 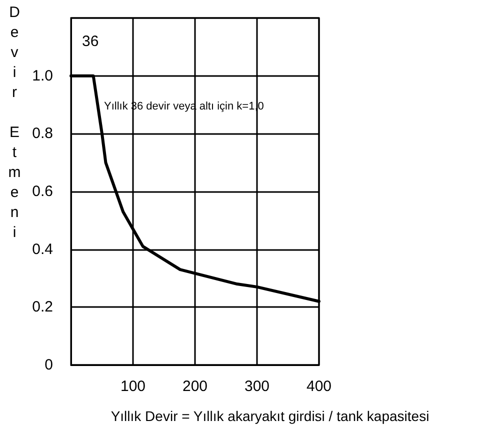 I want to click on y-tick-label: 1.0, so click(x=42, y=75).